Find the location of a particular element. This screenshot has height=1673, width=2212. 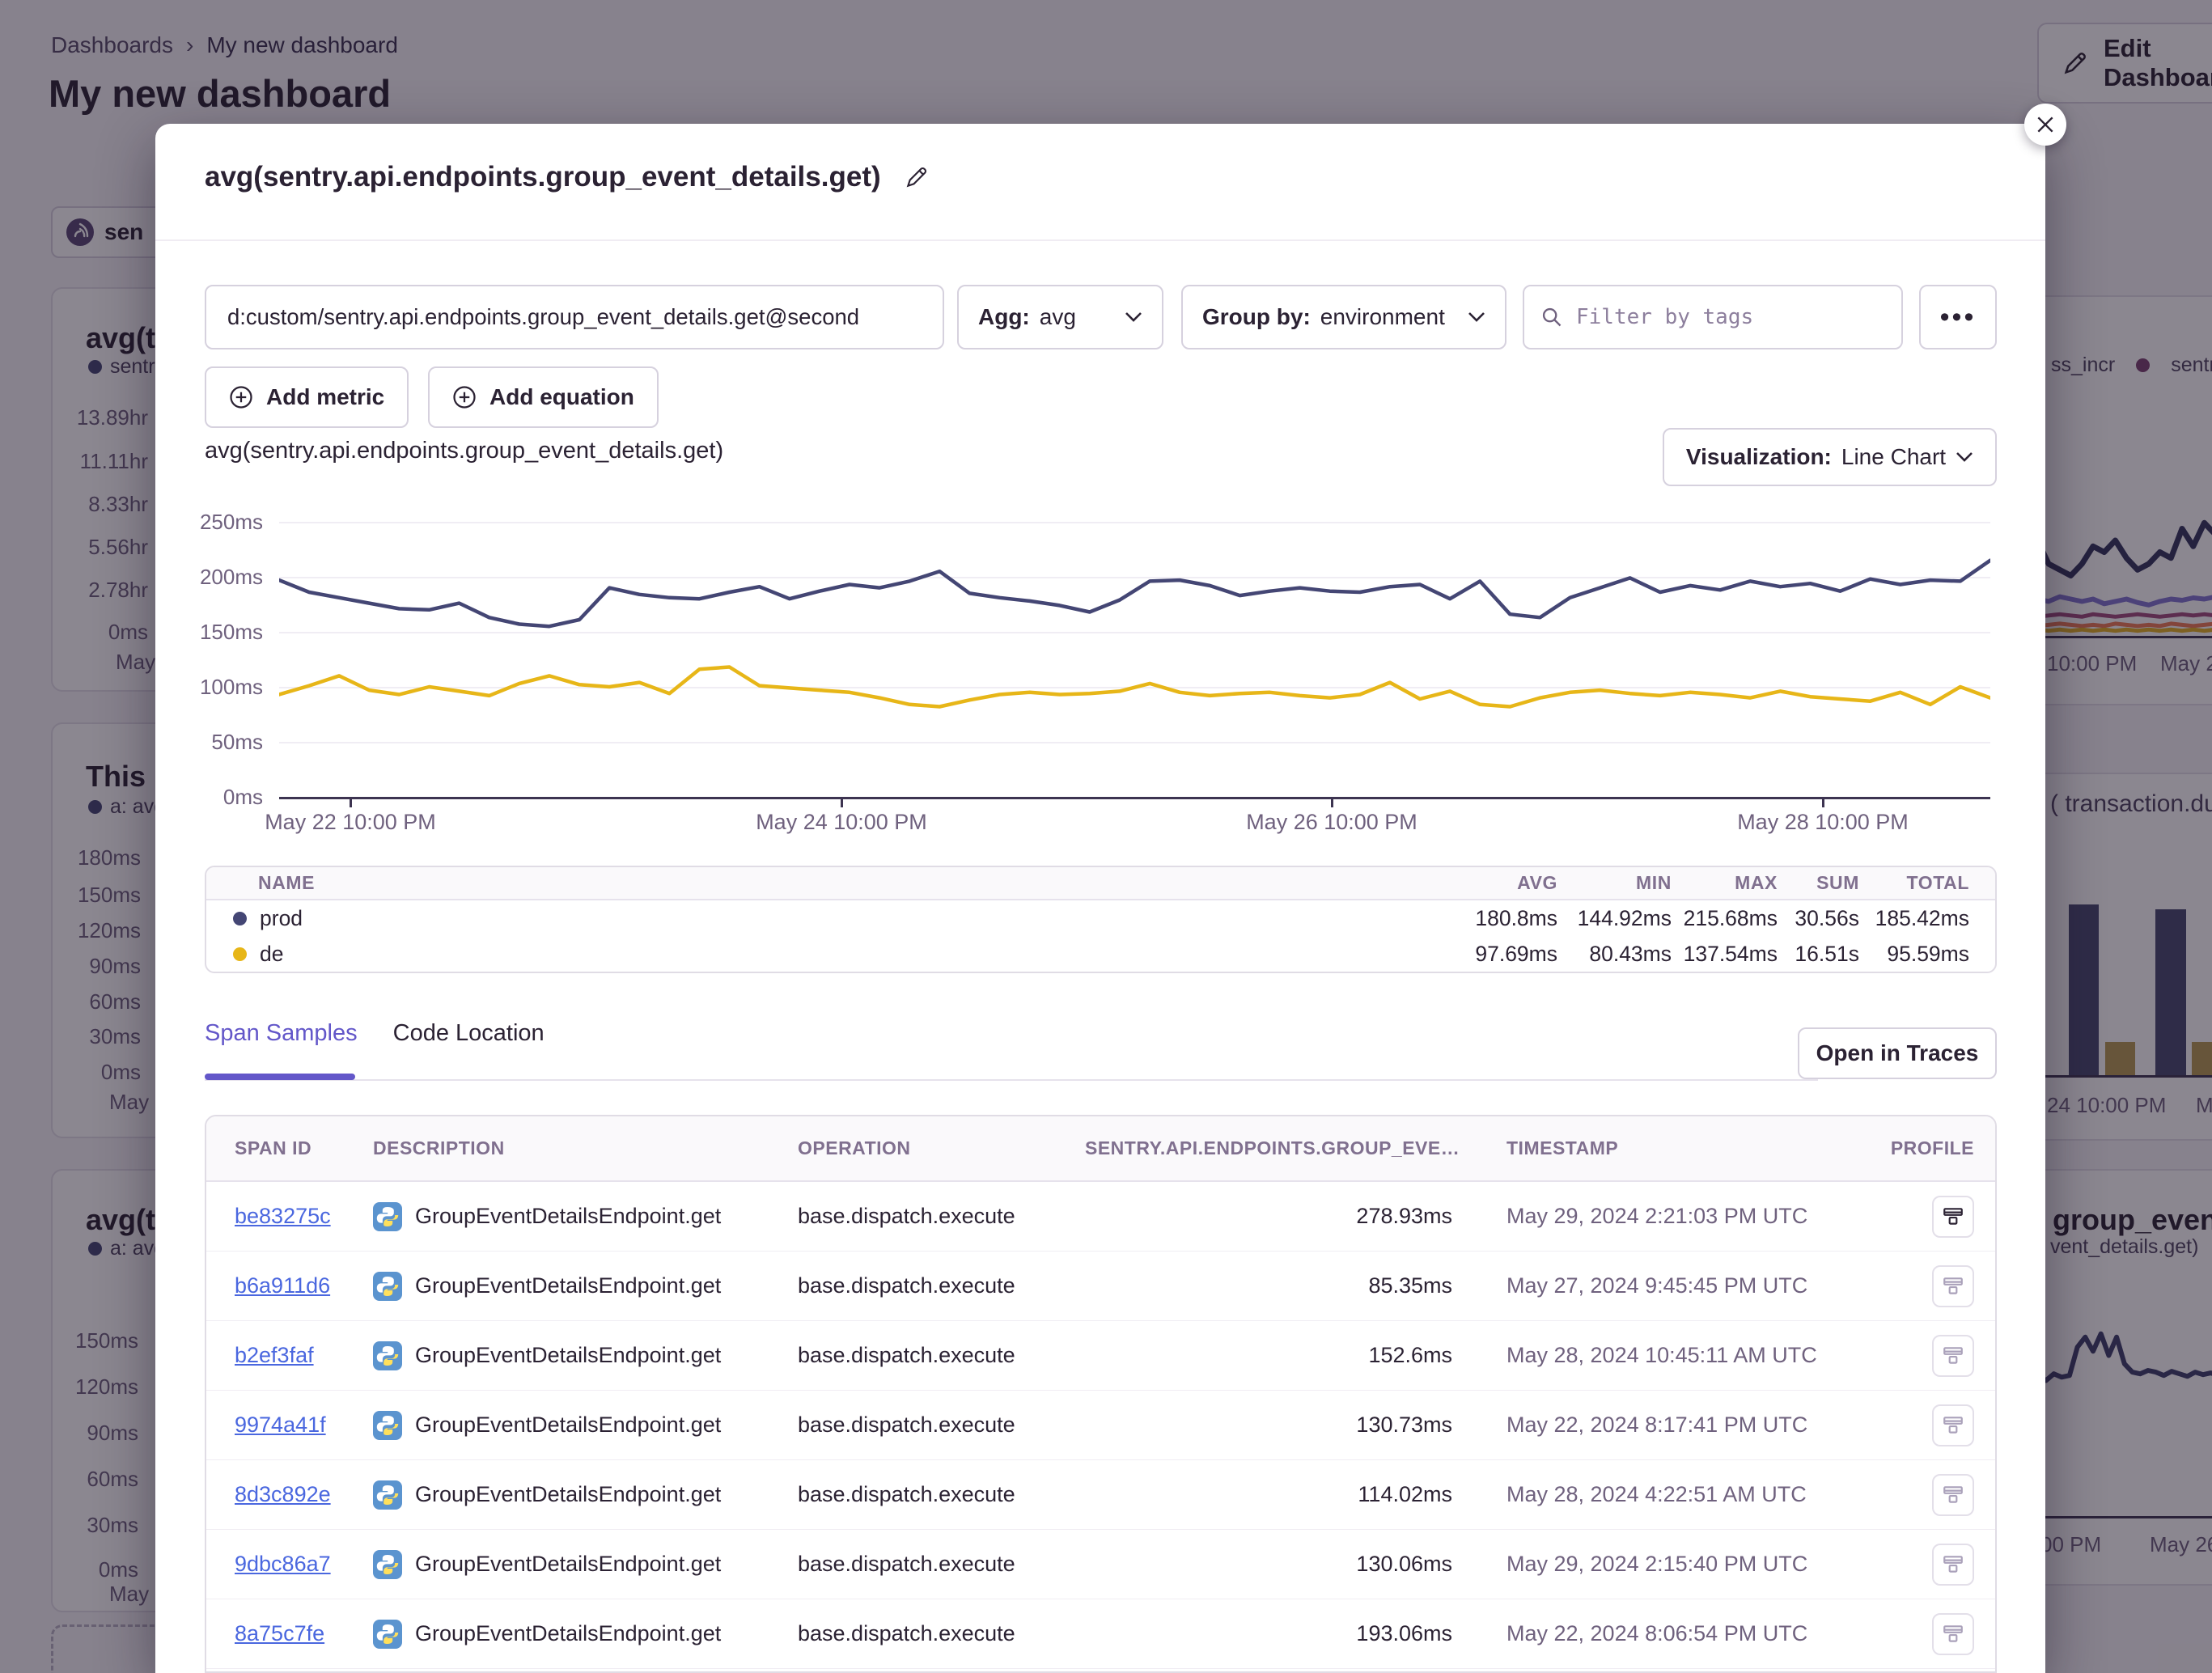

x-axis is located at coordinates (1134, 798).